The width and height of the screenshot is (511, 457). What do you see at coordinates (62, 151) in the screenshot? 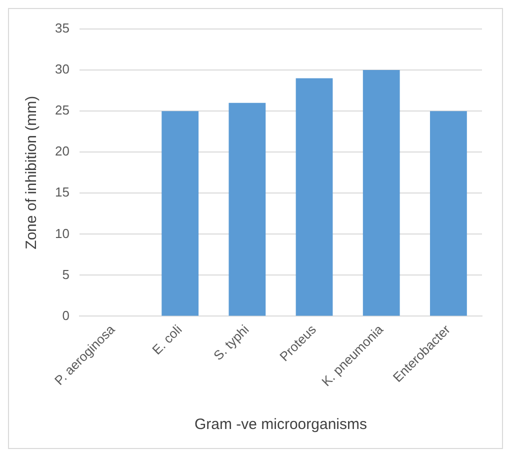
I see `y-tick-label: 20` at bounding box center [62, 151].